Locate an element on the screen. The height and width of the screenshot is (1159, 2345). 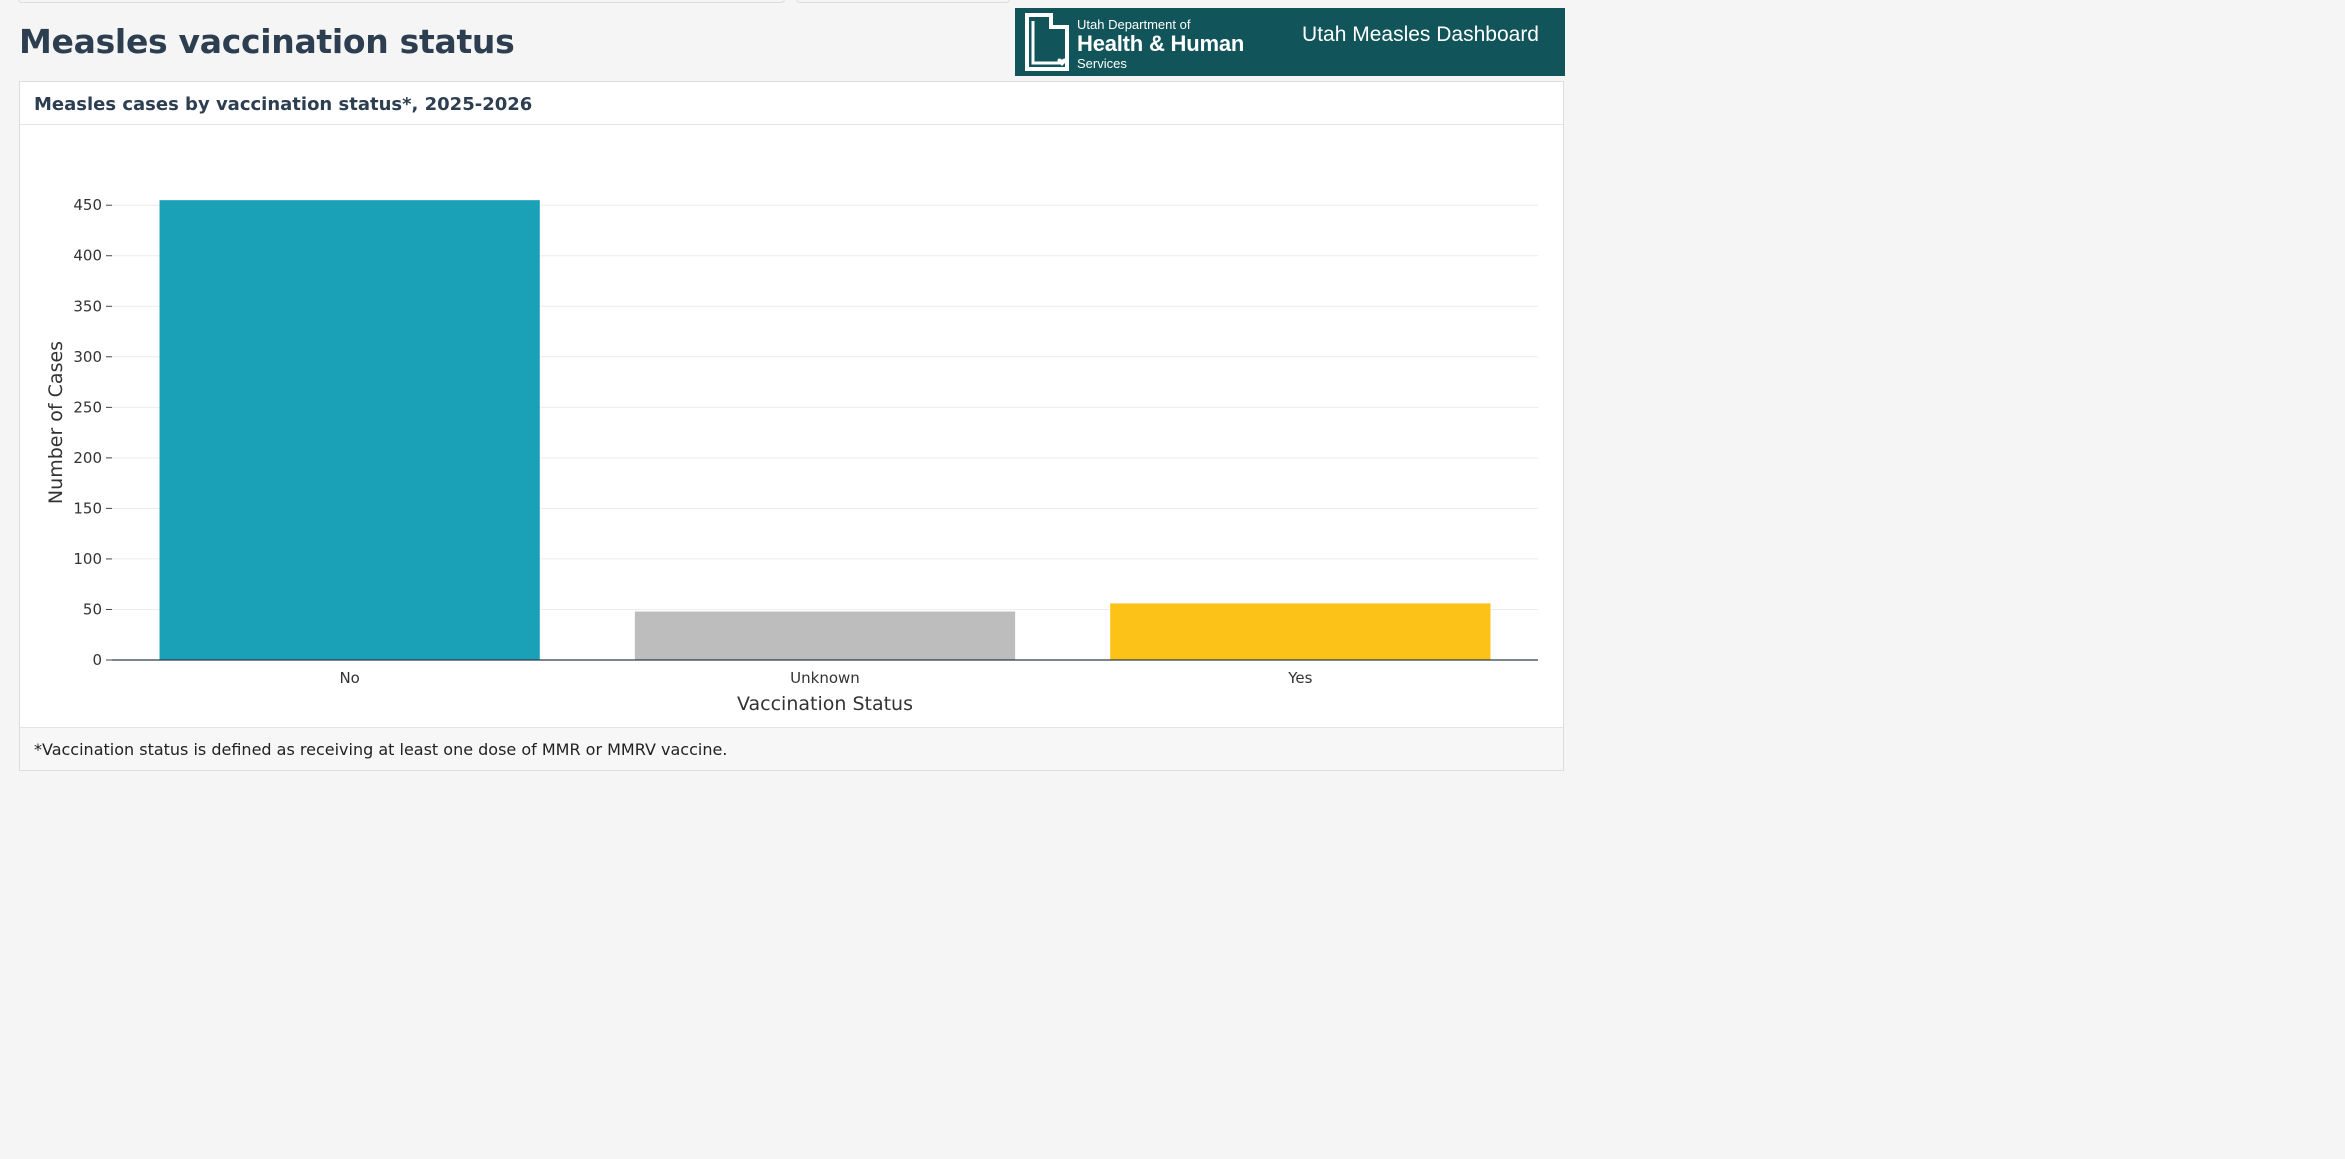
x-tick-label: Yes is located at coordinates (1299, 678).